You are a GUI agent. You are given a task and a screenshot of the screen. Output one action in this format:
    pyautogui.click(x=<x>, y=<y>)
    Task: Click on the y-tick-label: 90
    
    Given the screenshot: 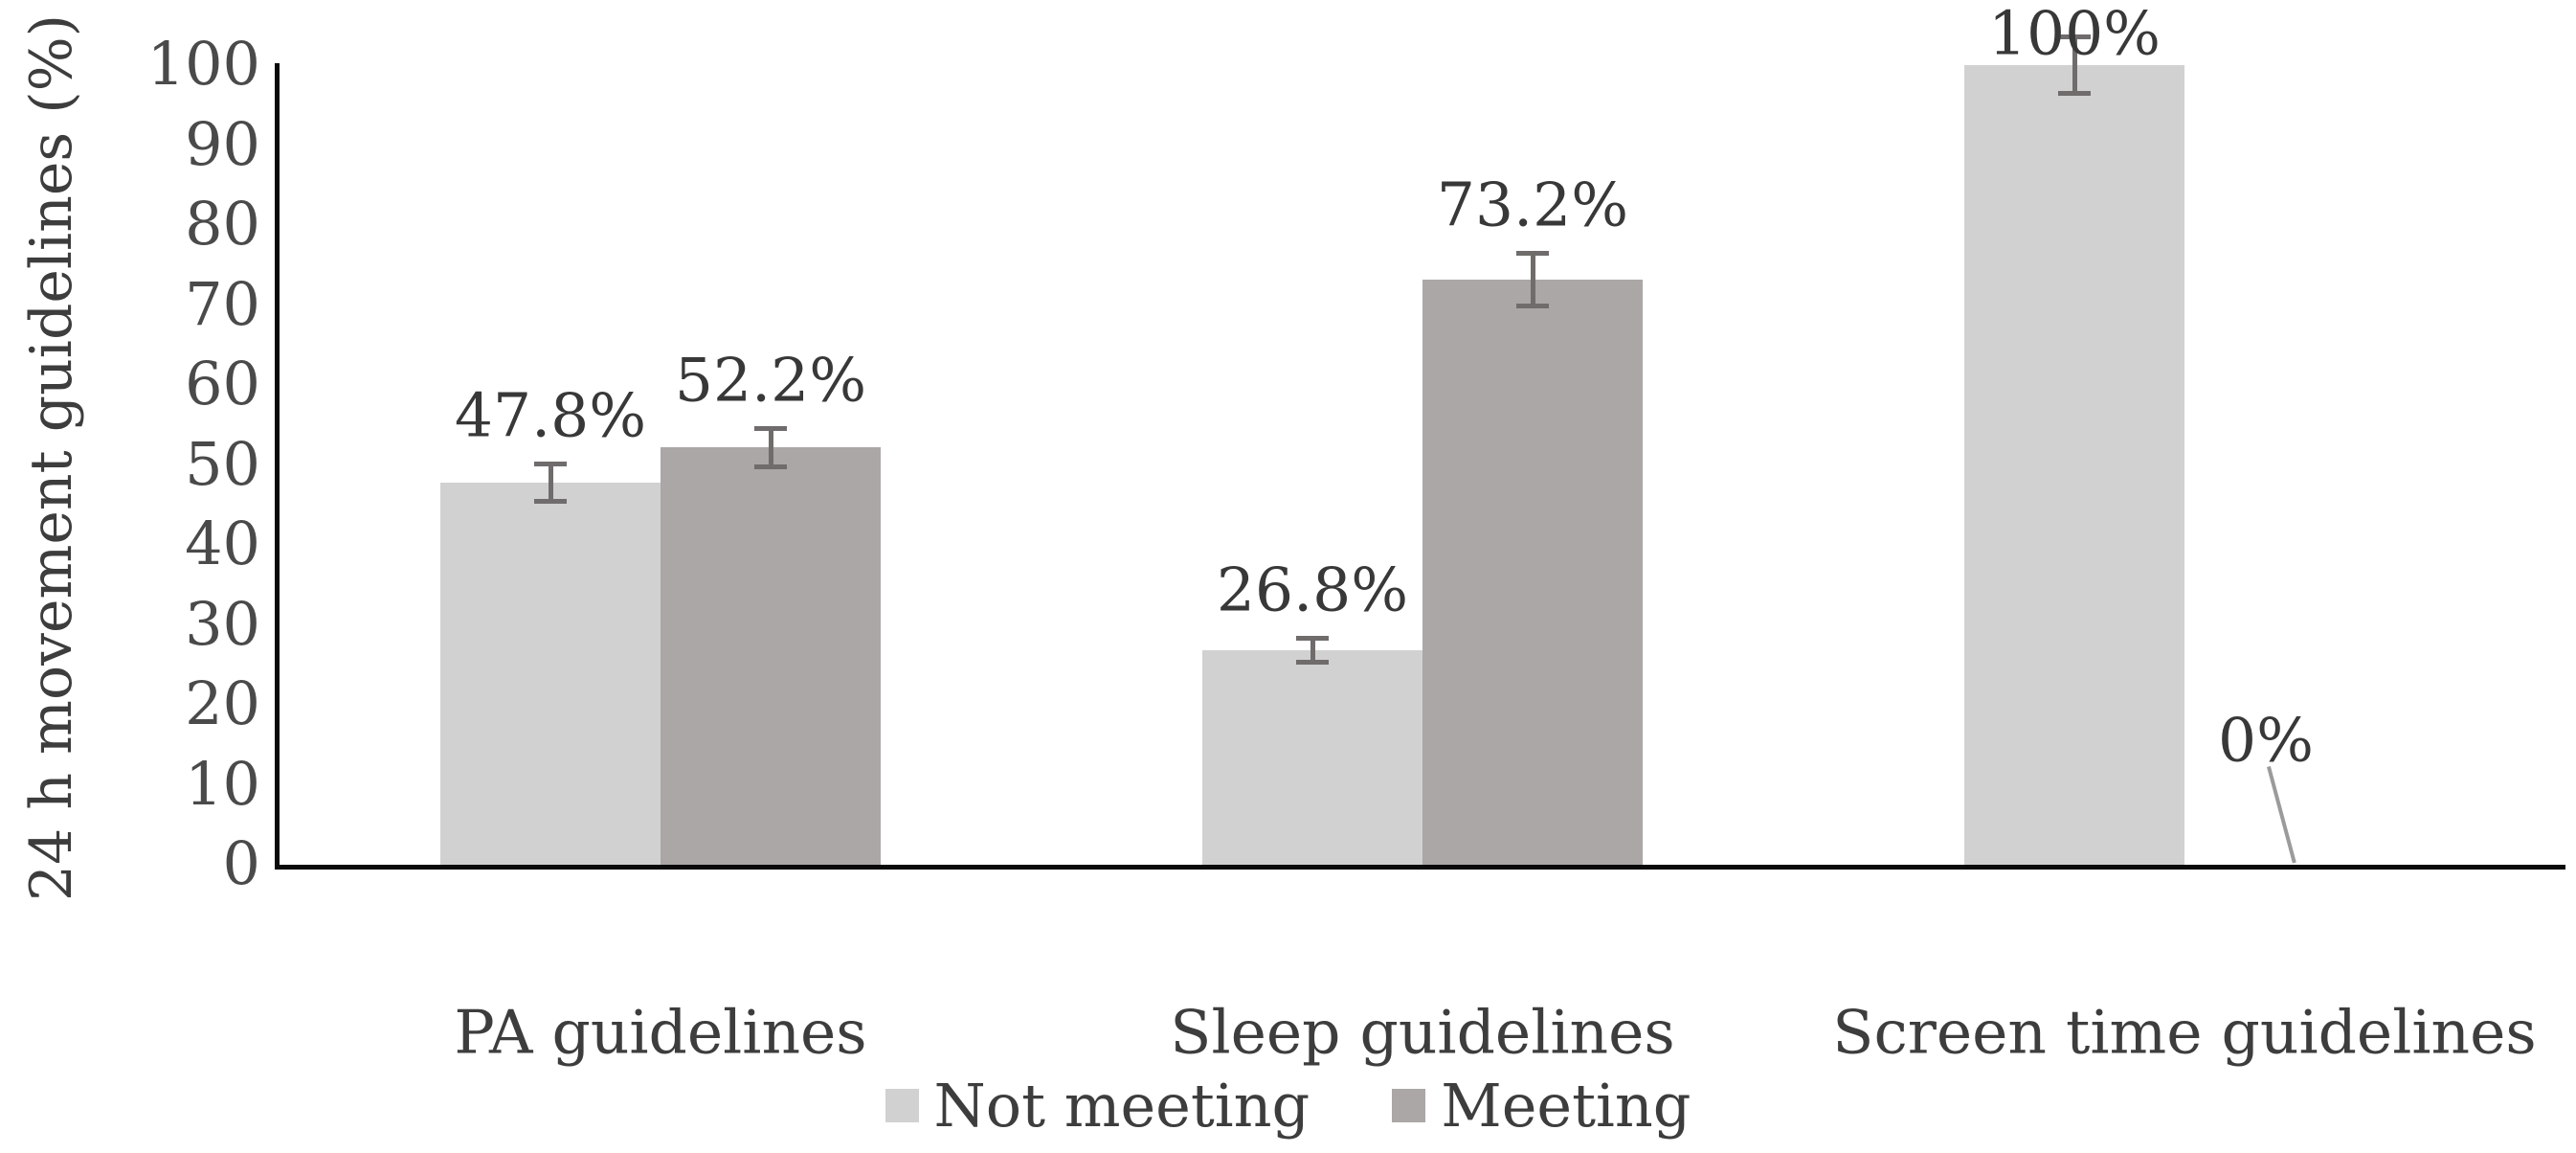 What is the action you would take?
    pyautogui.click(x=223, y=143)
    